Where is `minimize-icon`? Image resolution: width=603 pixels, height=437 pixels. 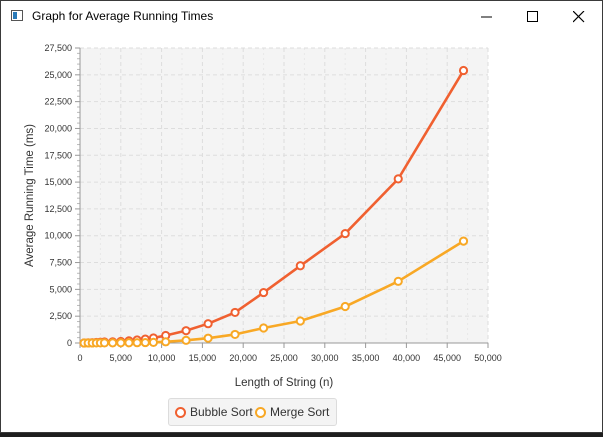
minimize-icon is located at coordinates (486, 17).